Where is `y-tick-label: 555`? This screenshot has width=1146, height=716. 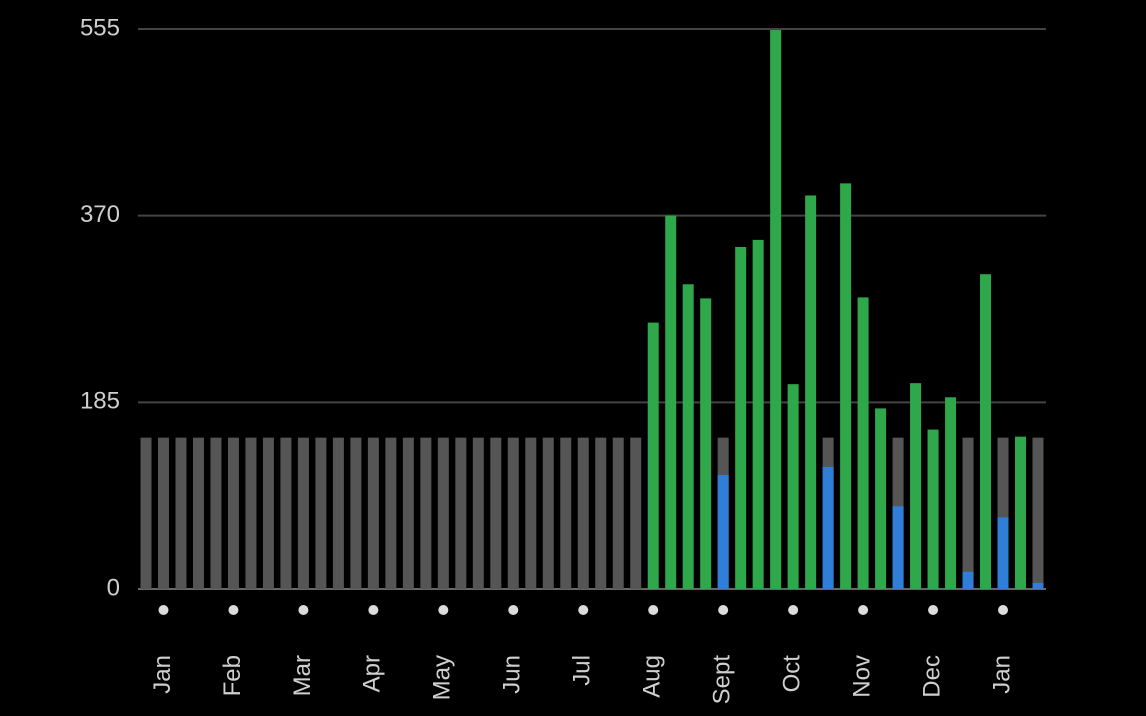 y-tick-label: 555 is located at coordinates (100, 27).